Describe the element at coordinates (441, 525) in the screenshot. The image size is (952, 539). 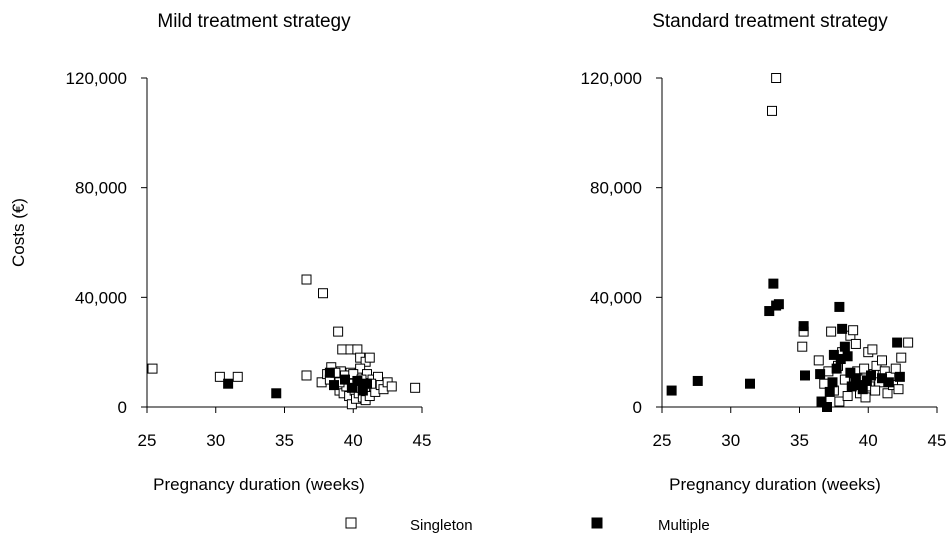
I see `legend-singleton-label: Singleton` at that location.